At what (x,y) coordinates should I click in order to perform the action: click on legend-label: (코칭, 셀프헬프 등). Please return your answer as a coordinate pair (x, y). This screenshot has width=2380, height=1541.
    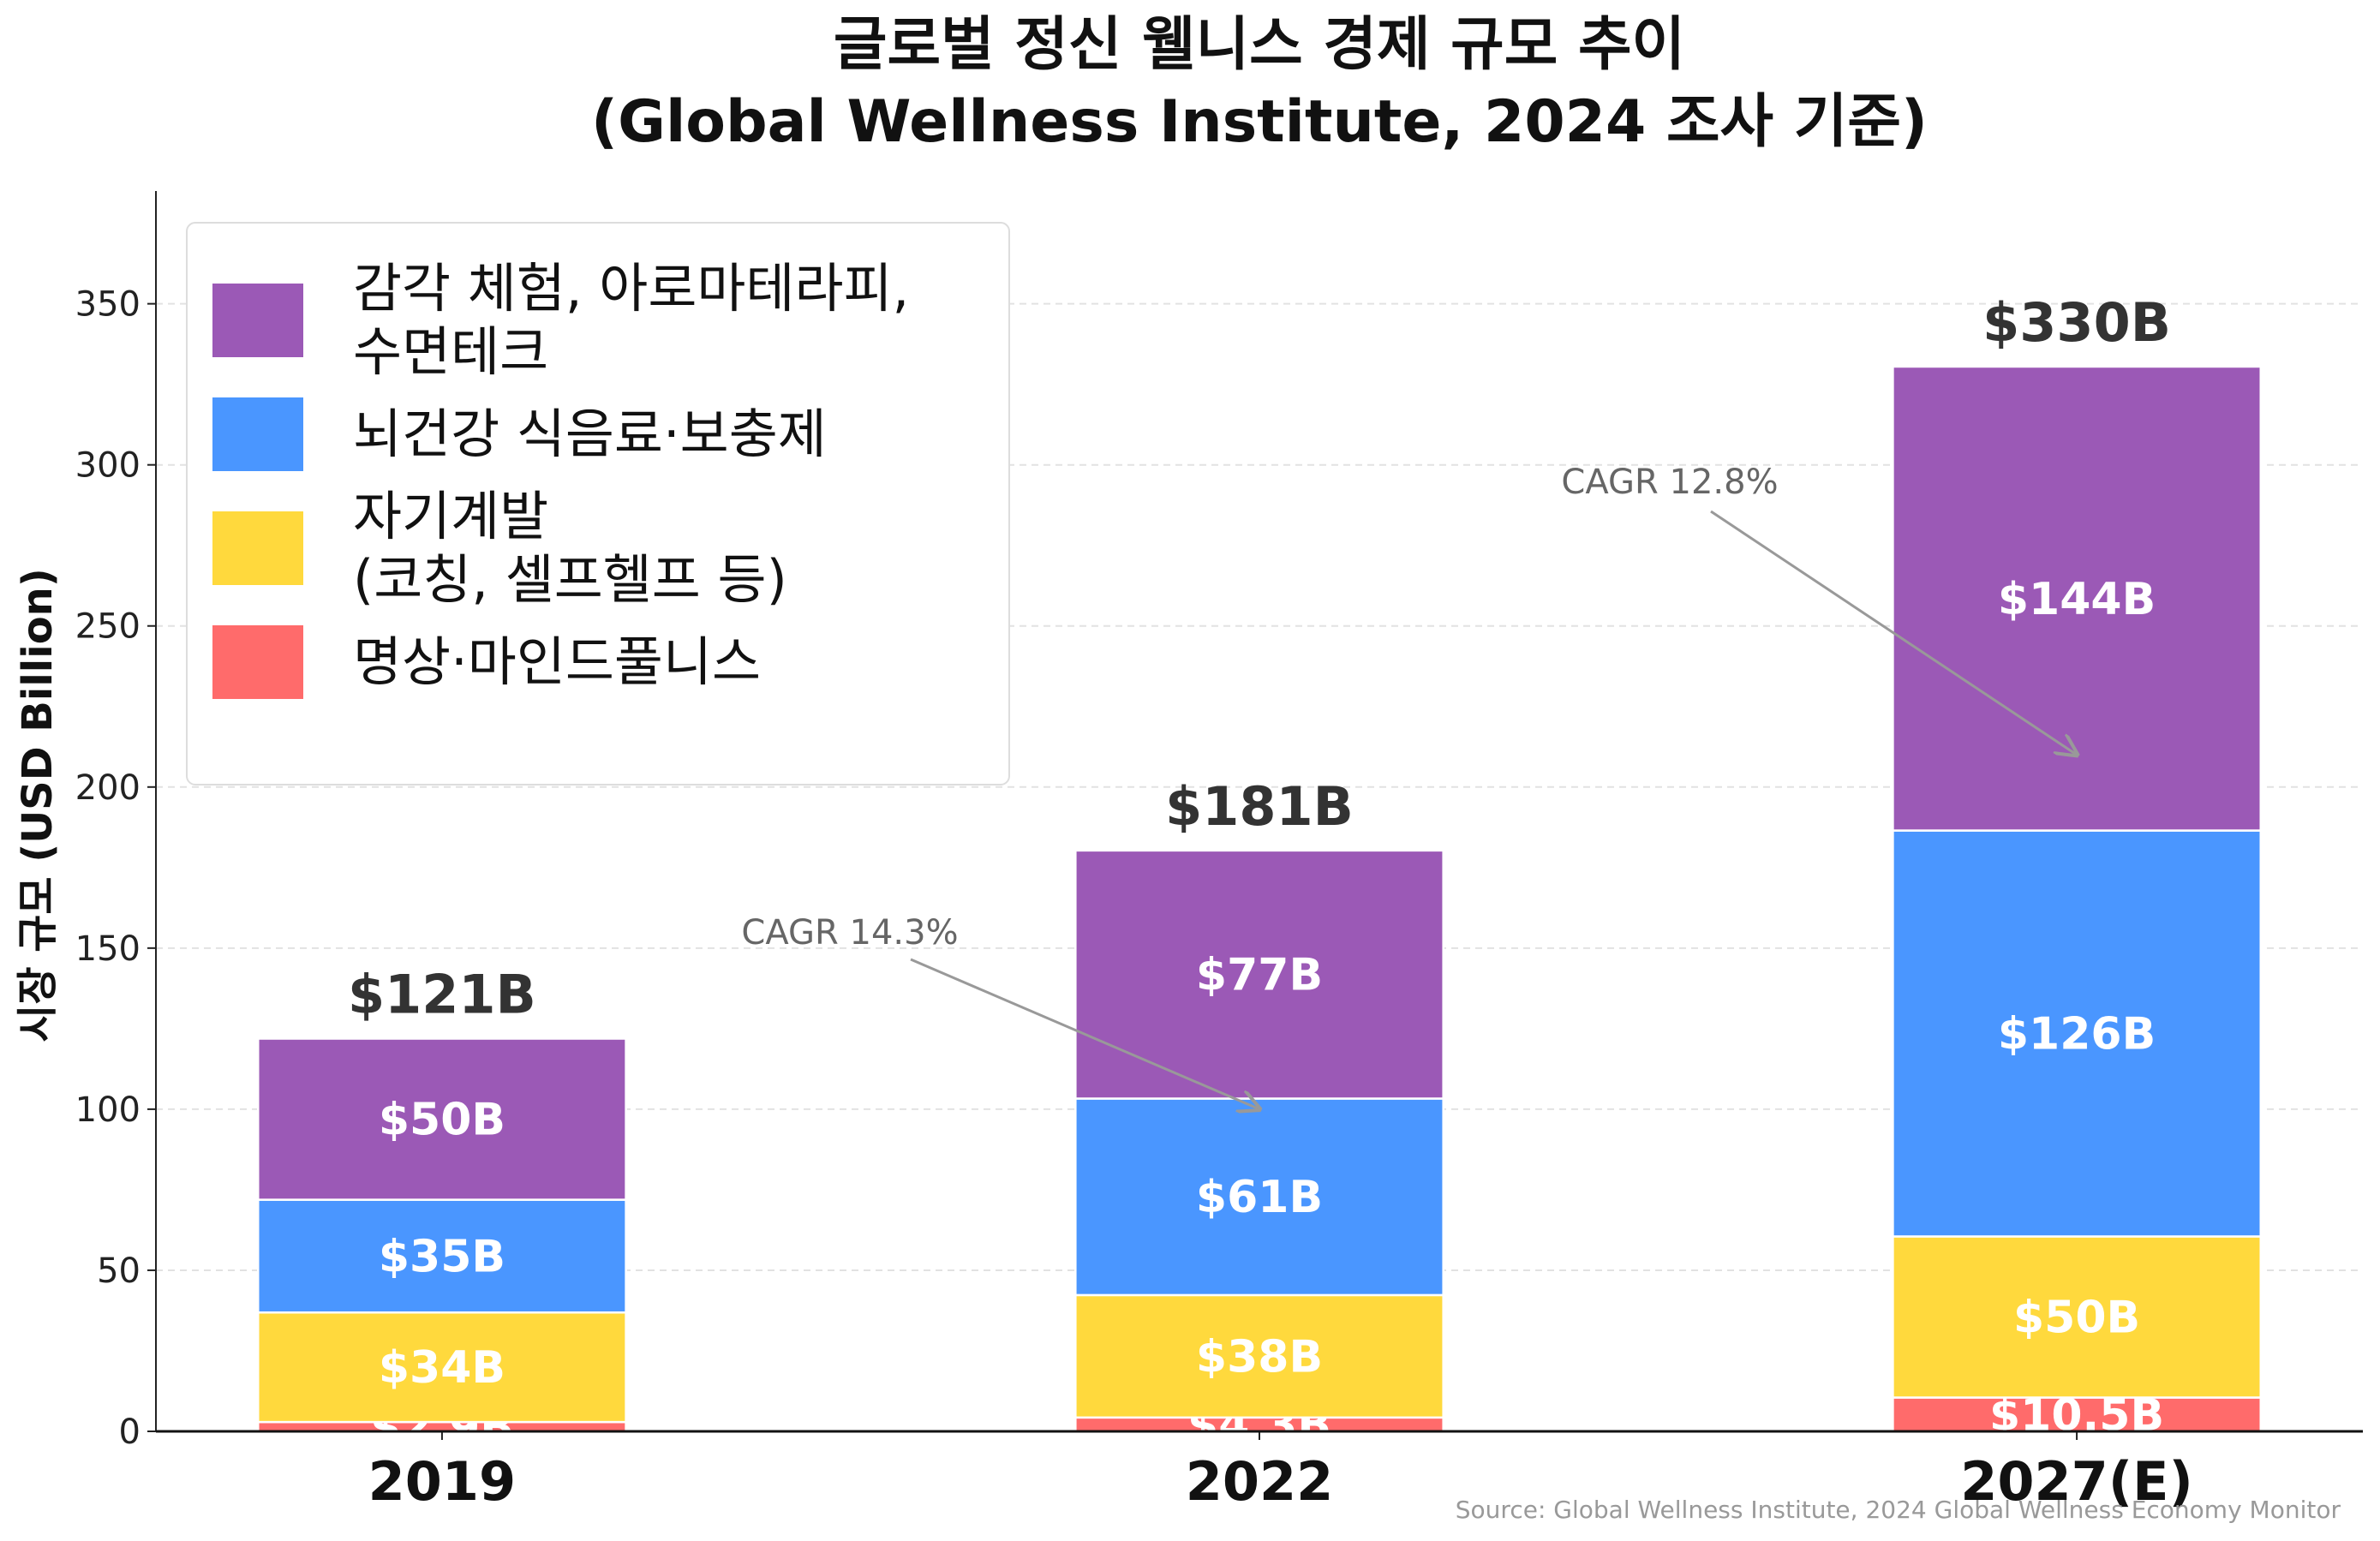
    Looking at the image, I should click on (570, 579).